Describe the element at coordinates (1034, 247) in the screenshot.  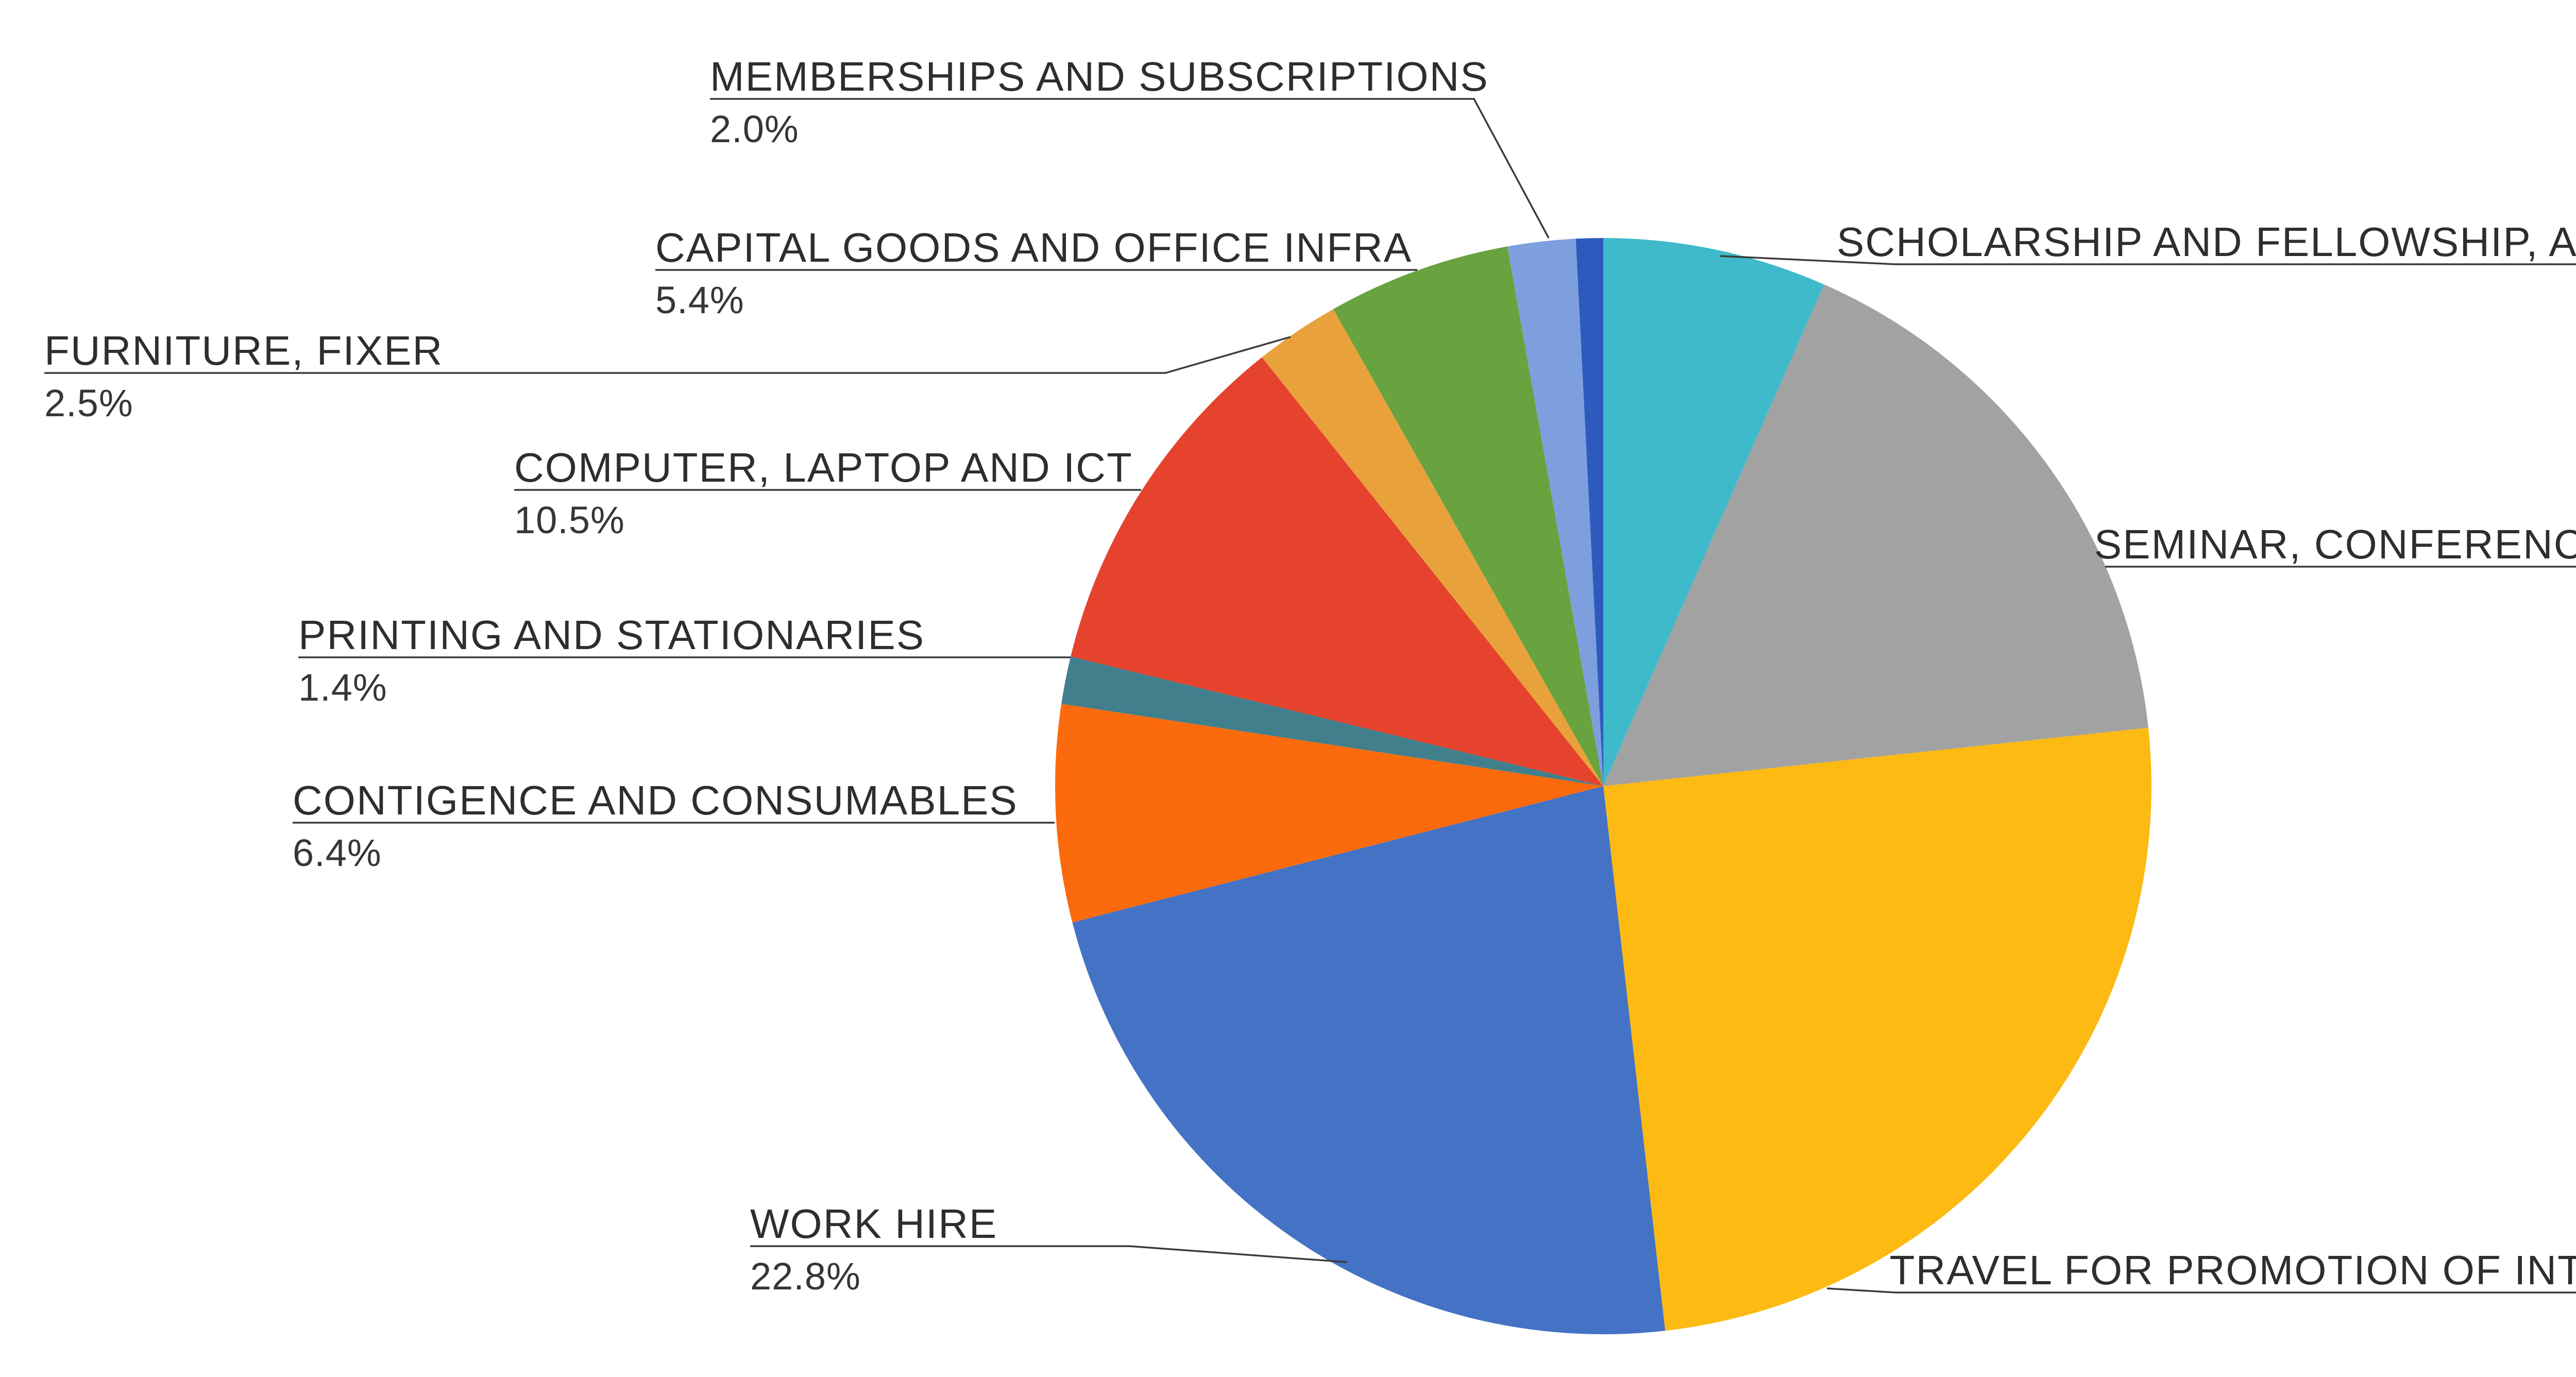
I see `slice-label: CAPITAL GOODS AND OFFICE INFRA` at that location.